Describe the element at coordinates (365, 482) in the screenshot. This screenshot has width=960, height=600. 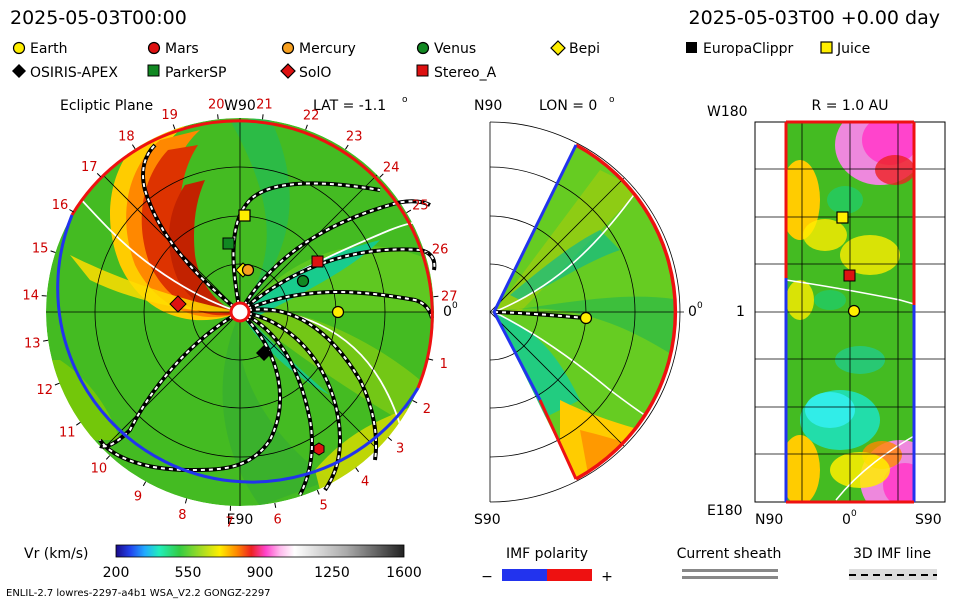
I see `carrington-label-4: 4` at that location.